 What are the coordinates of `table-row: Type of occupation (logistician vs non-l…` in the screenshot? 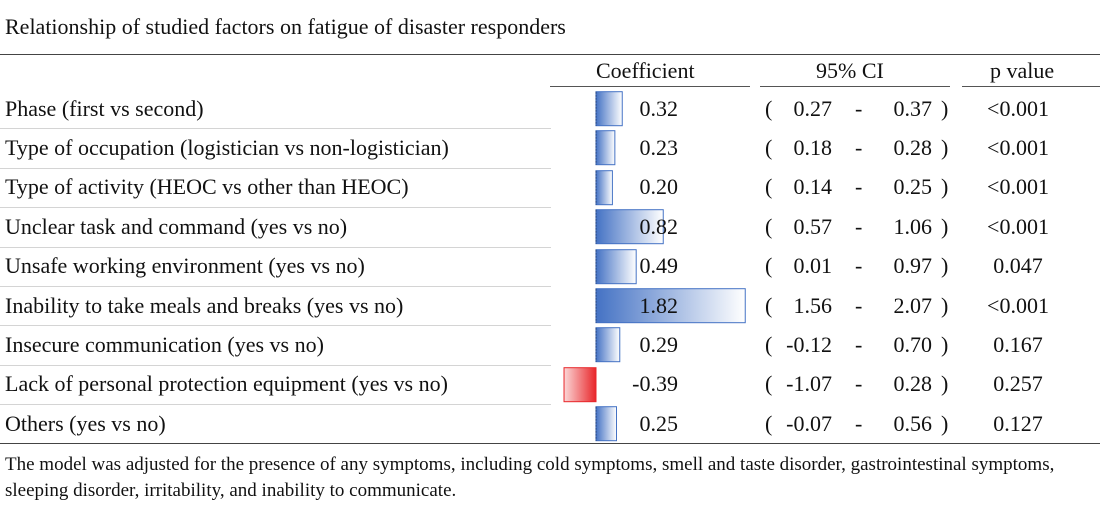 It's located at (550, 147).